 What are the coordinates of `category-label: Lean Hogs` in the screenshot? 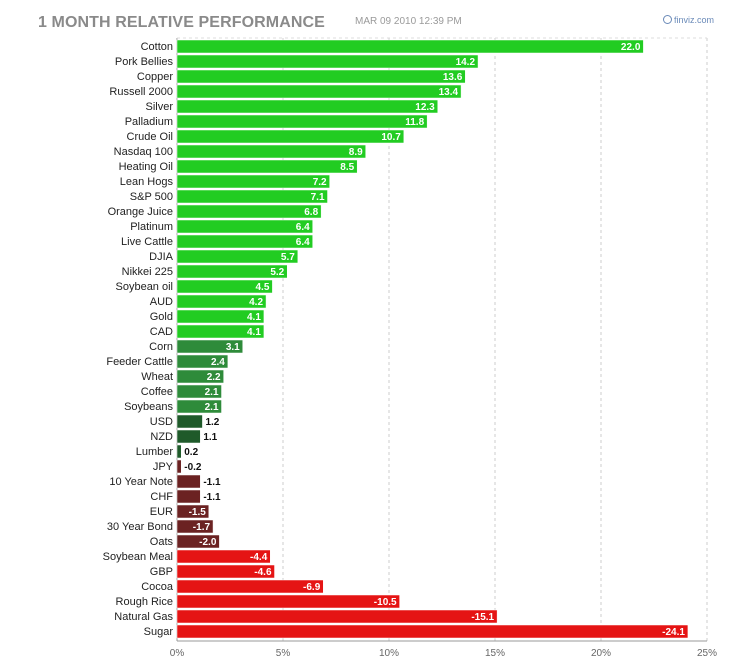 It's located at (147, 182).